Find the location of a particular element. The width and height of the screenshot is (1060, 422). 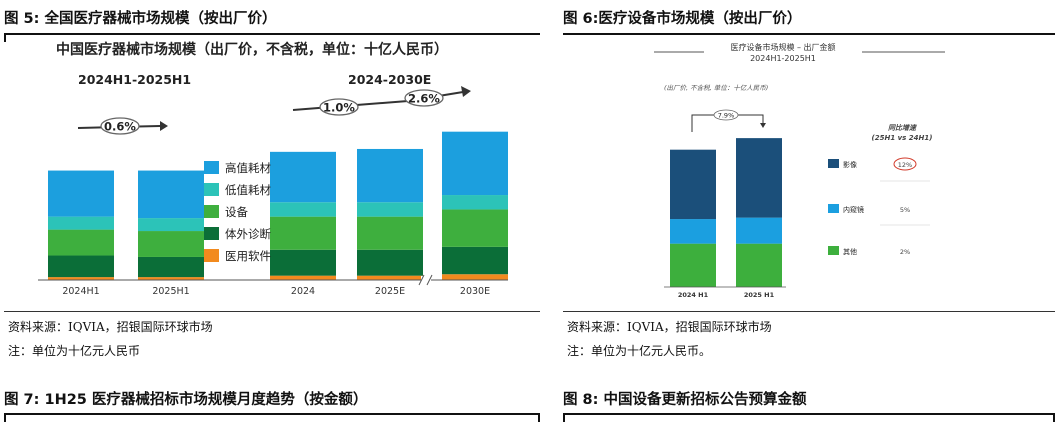

fig5-growth-label-1: 0.6% is located at coordinates (120, 127).